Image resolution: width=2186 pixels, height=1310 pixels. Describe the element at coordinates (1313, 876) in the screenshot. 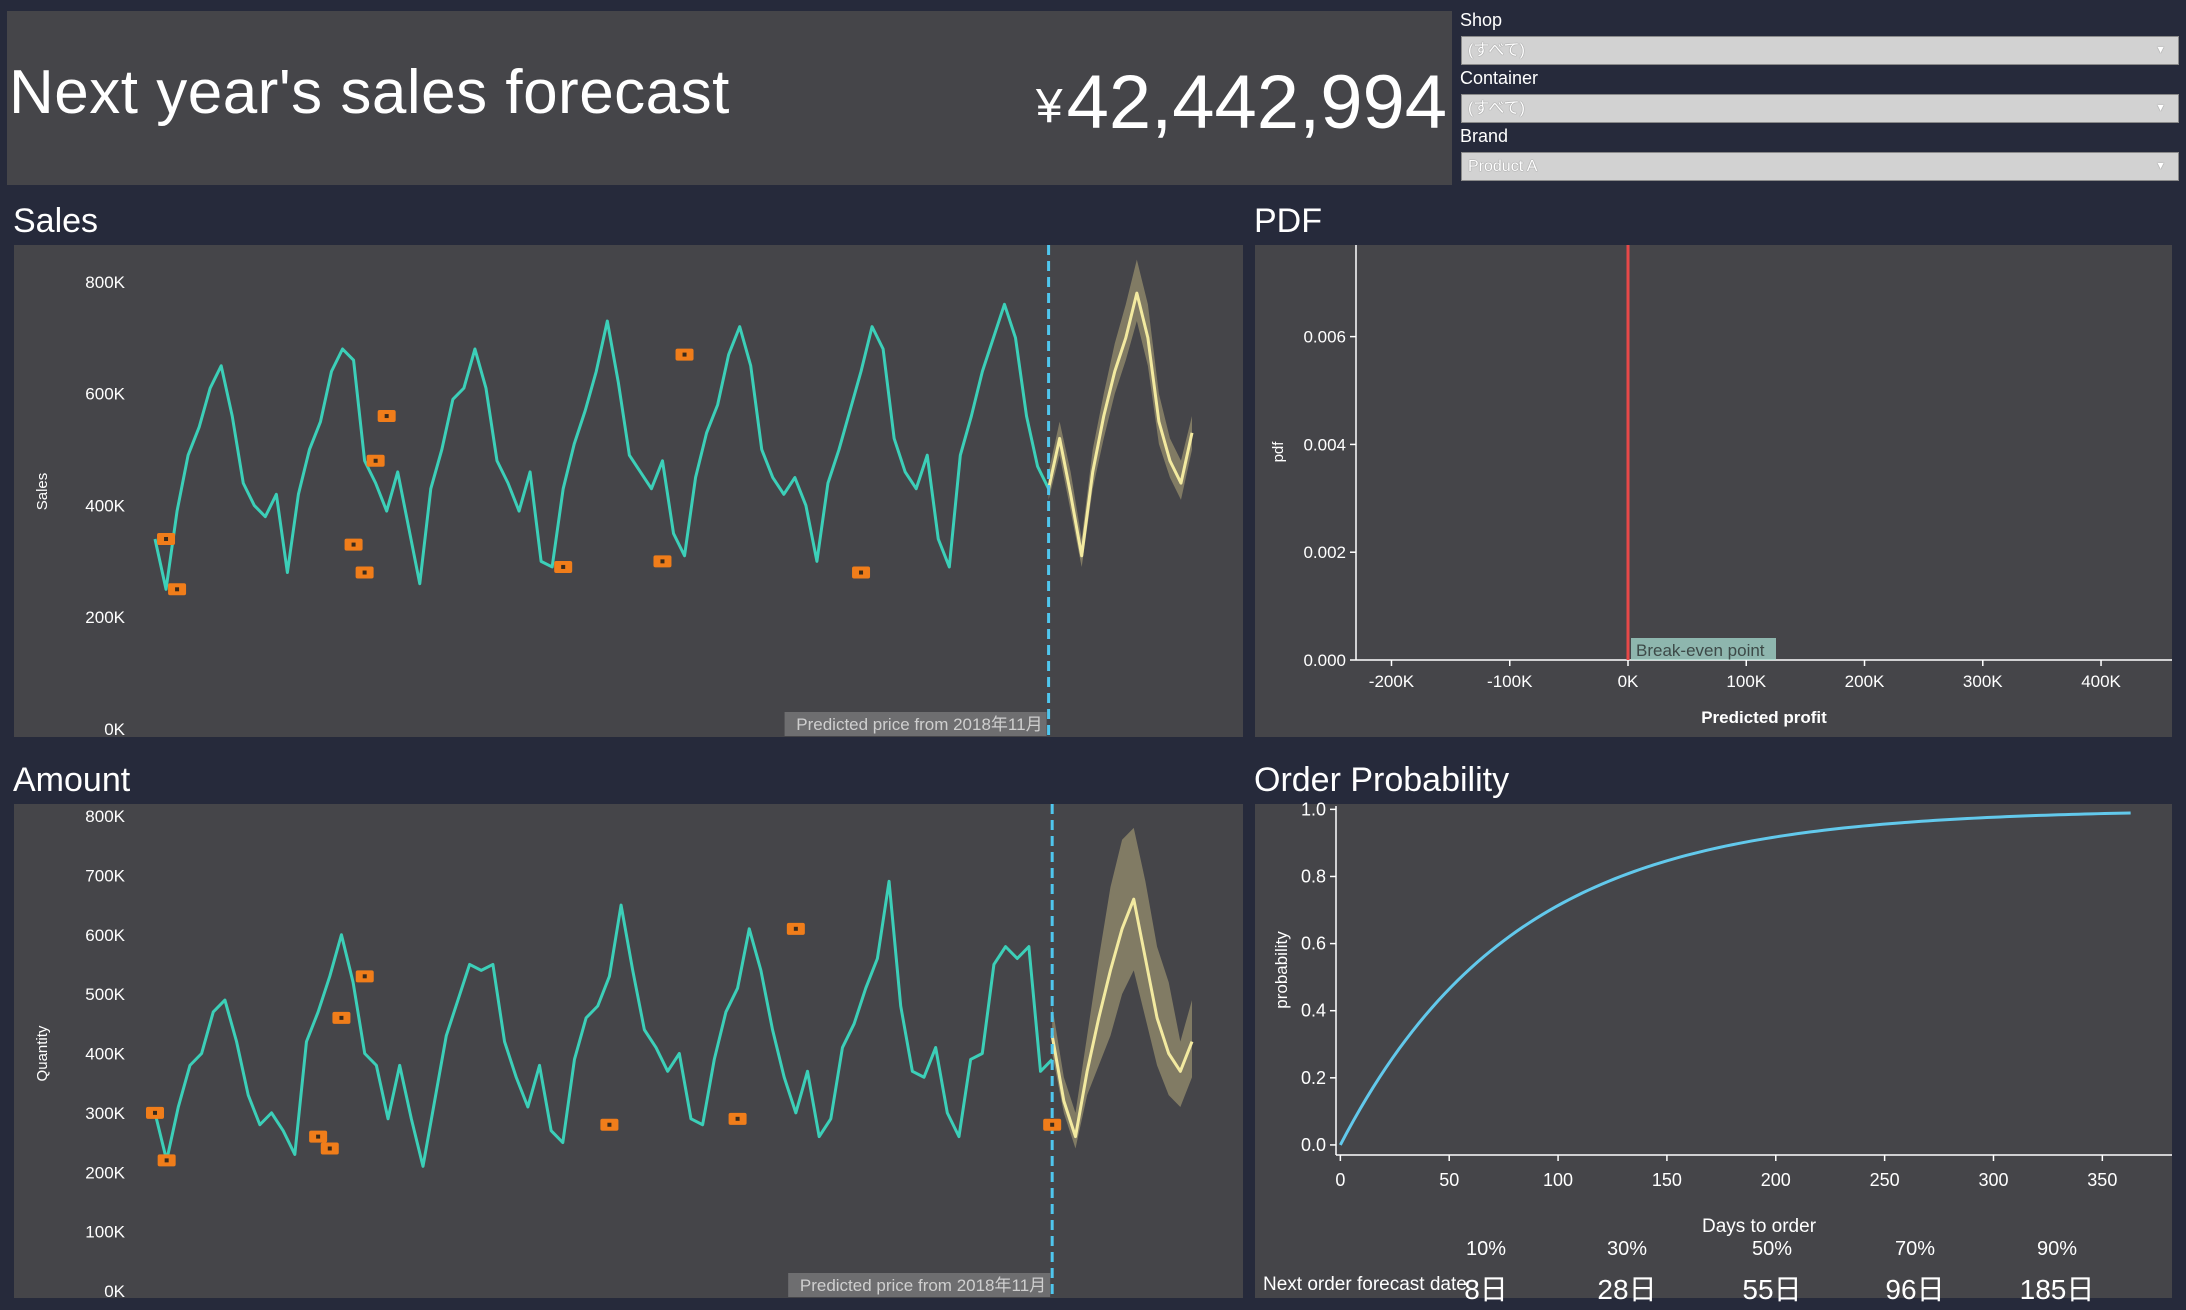

I see `probability-ytick-label: 0.8` at that location.